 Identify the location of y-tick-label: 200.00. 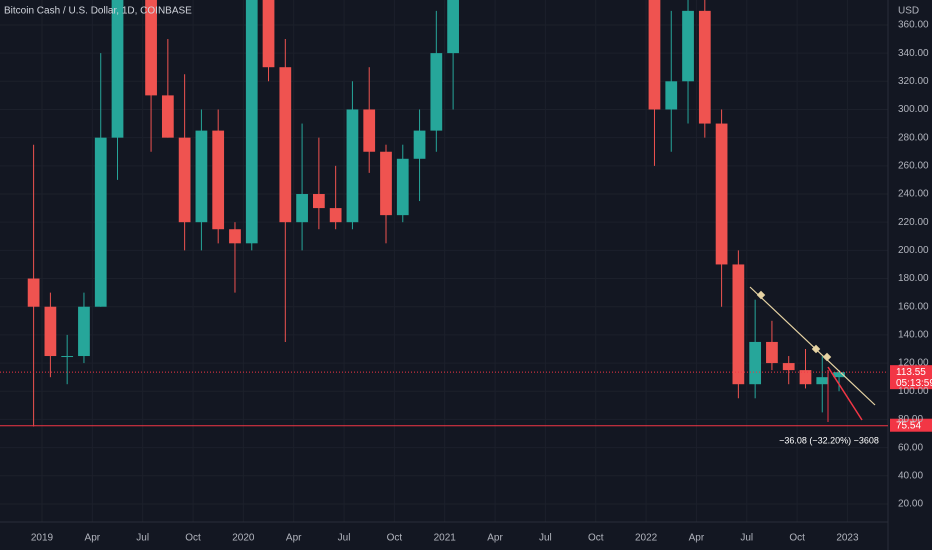
(913, 250).